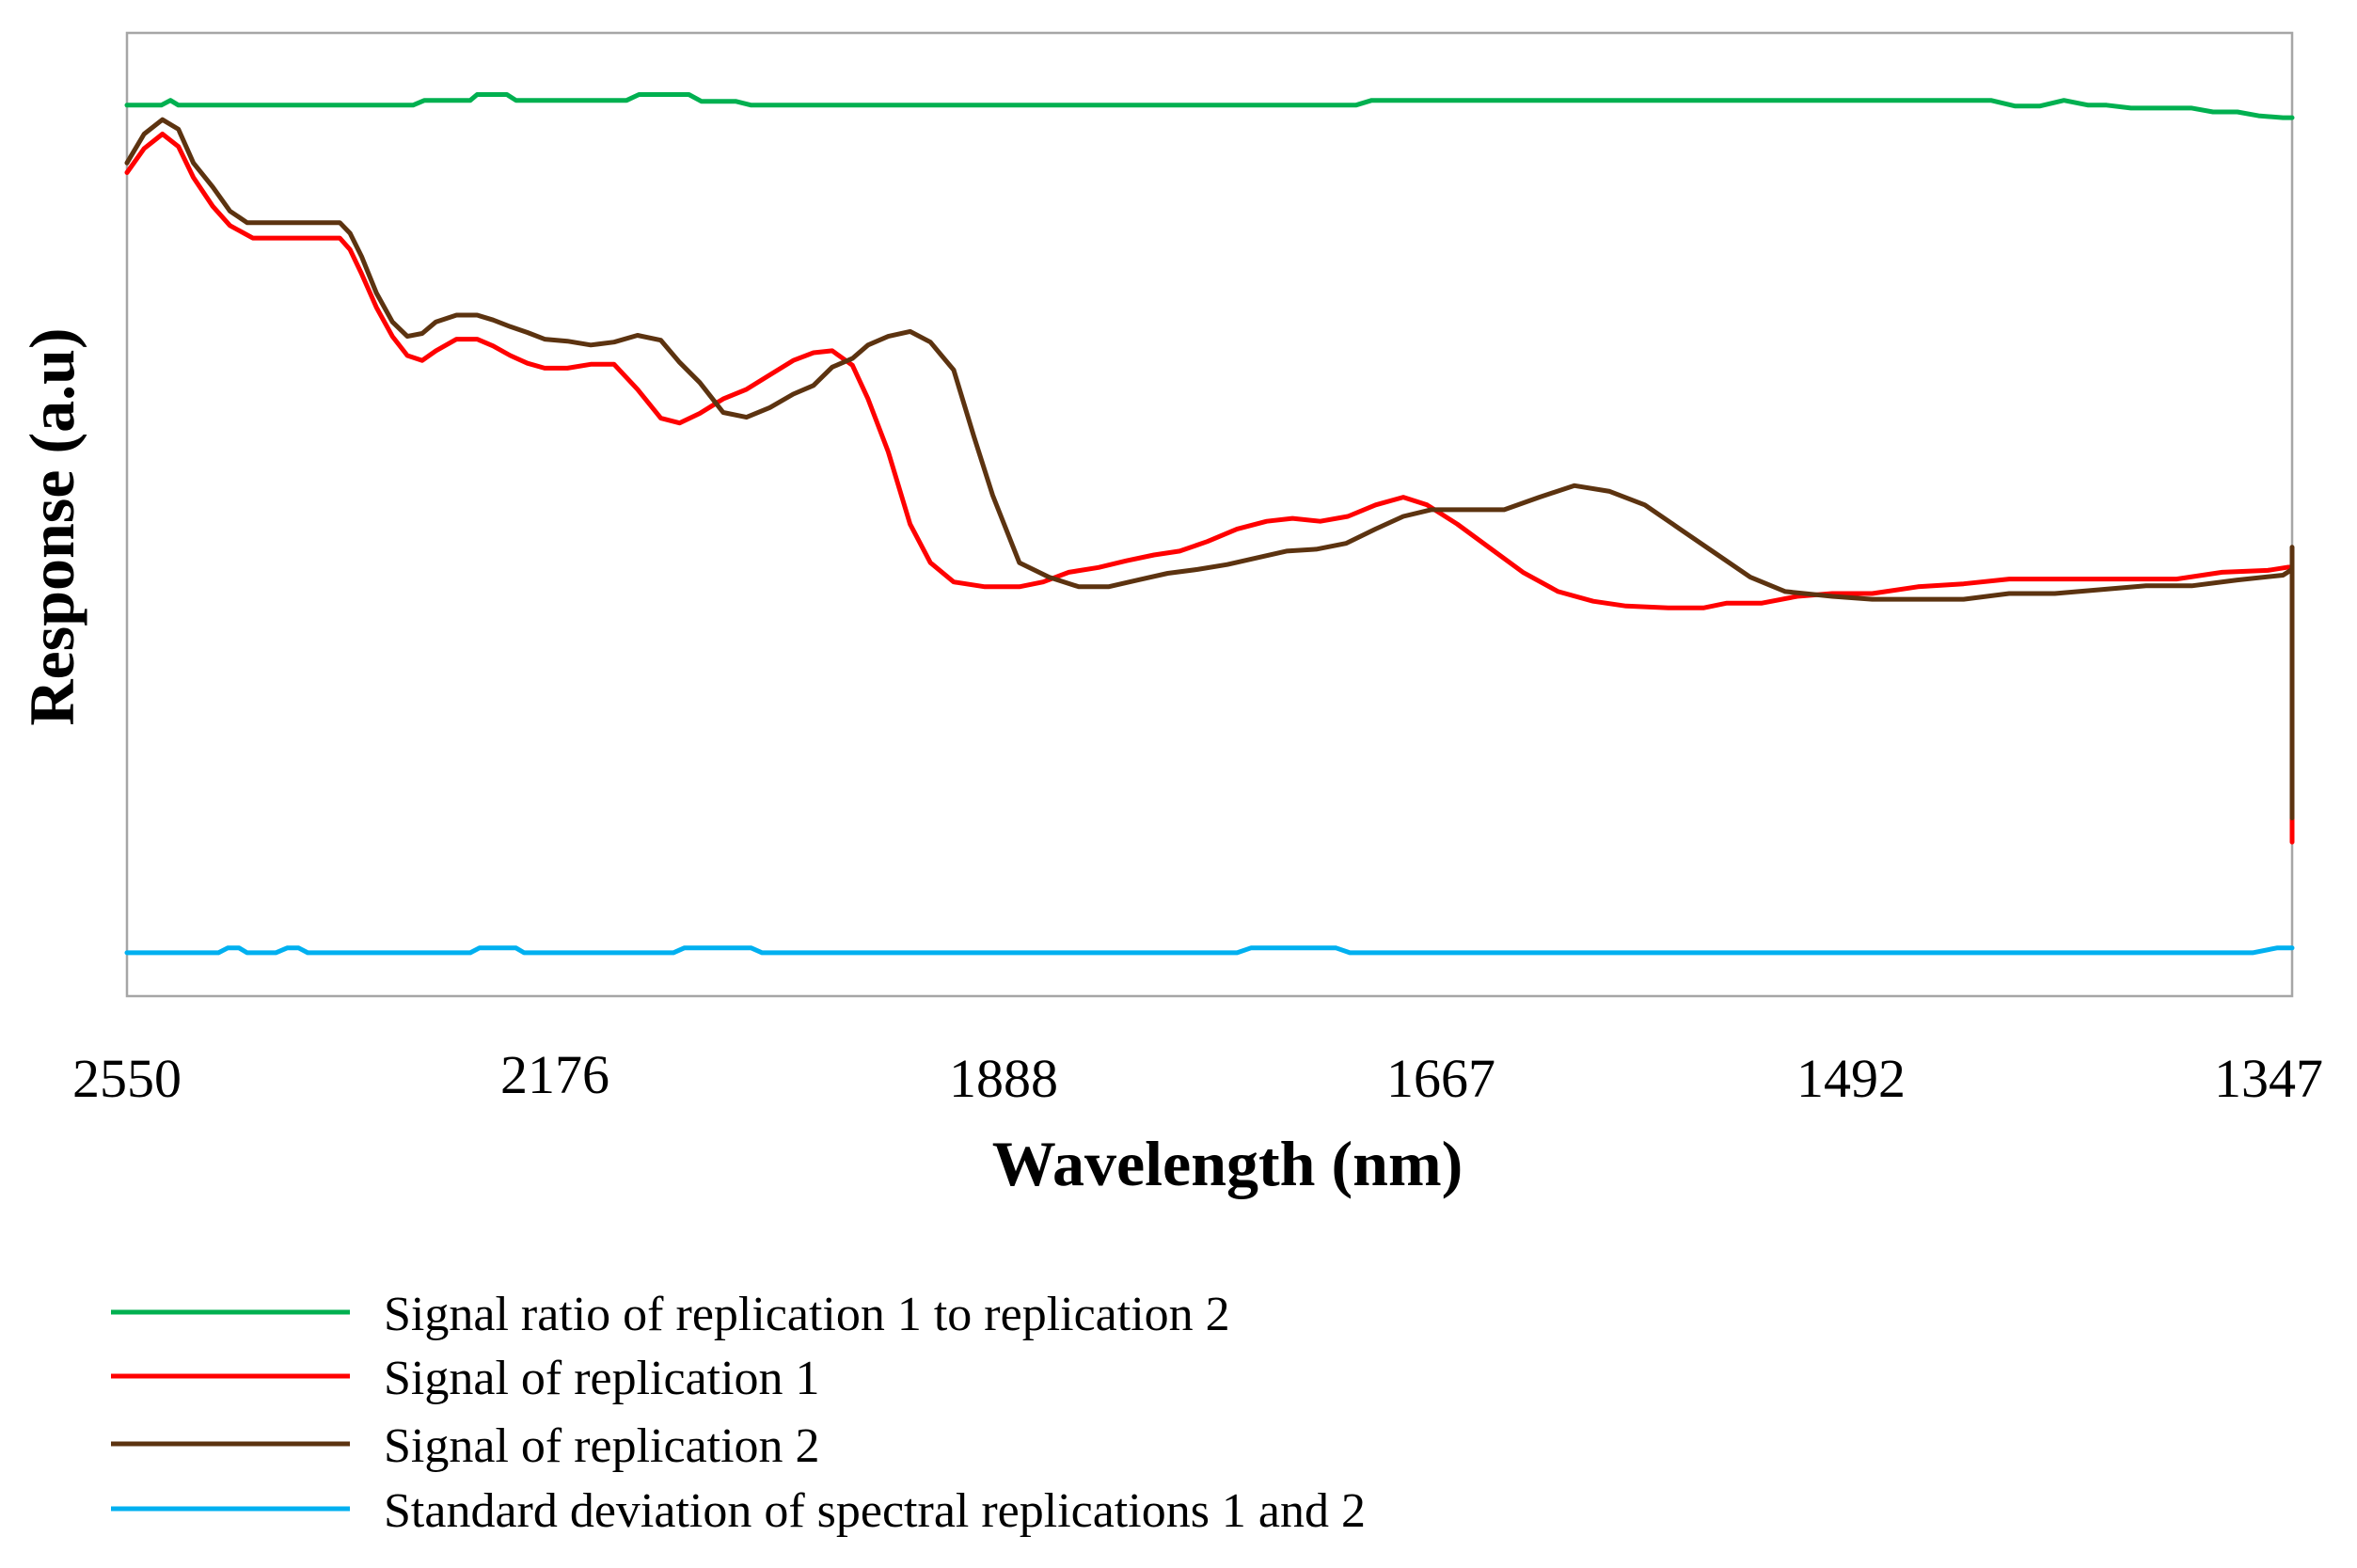 The image size is (2357, 1568). I want to click on legend-label: Signal of replication 2, so click(602, 1446).